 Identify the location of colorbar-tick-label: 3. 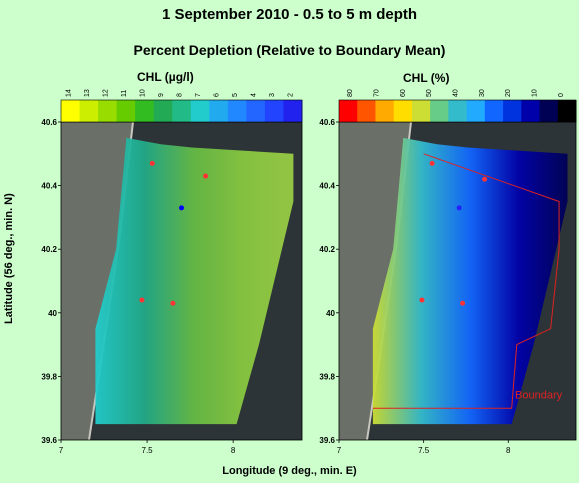
(272, 95).